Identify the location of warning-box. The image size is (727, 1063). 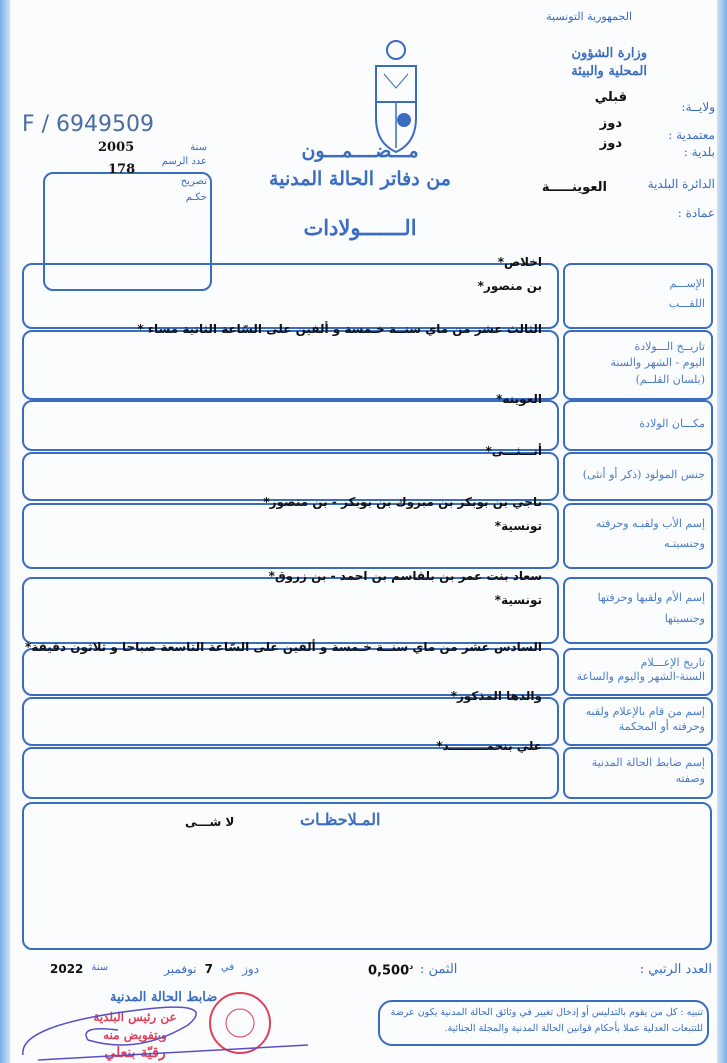
(543, 1023).